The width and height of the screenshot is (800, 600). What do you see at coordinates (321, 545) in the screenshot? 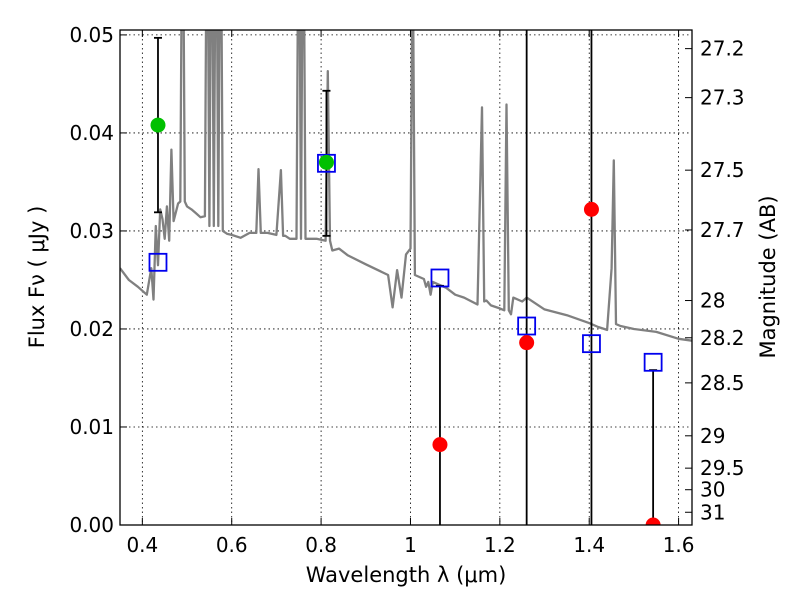
I see `x-tick-label: 0.8` at bounding box center [321, 545].